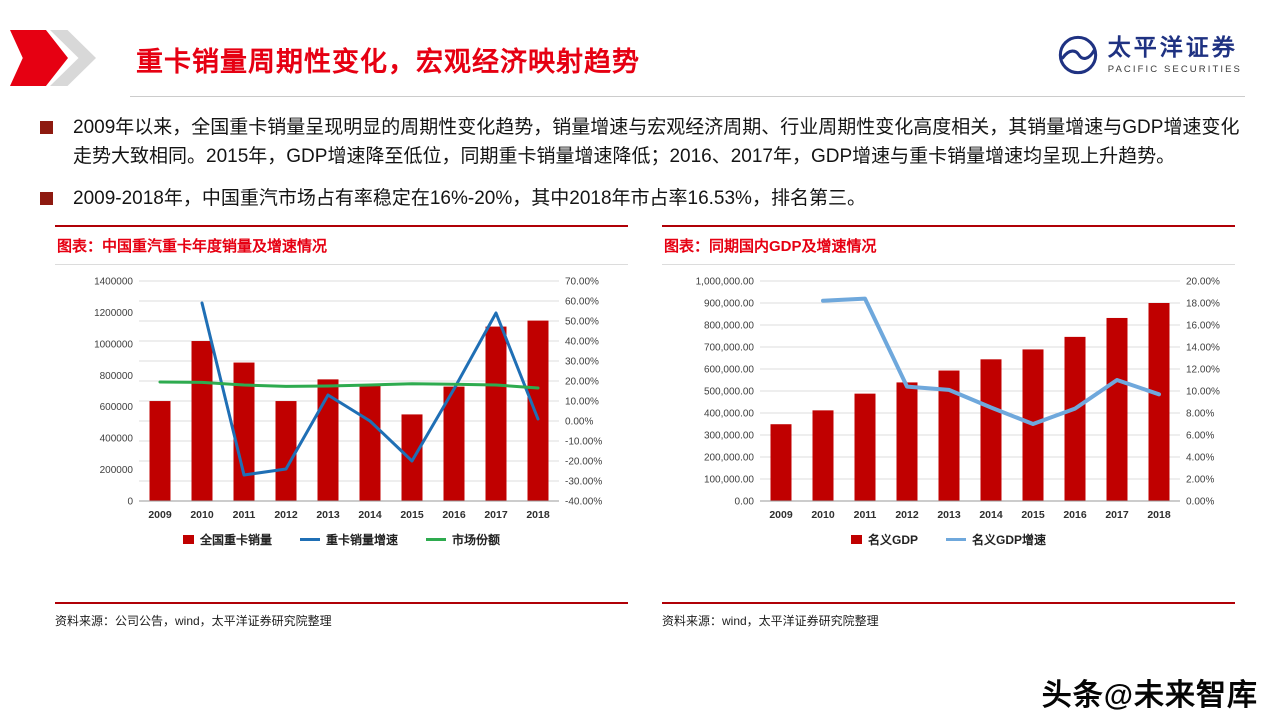 The height and width of the screenshot is (720, 1280). Describe the element at coordinates (116, 470) in the screenshot. I see `svg-text: 200000` at that location.